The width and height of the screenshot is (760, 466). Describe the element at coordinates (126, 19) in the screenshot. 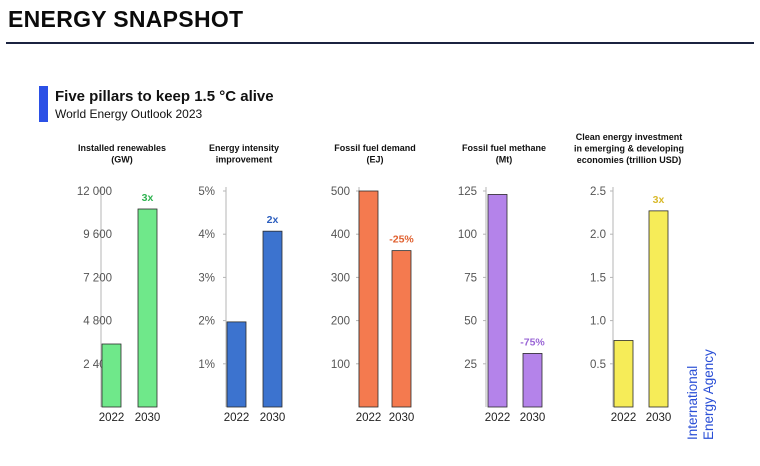

I see `page-banner-title: ENERGY SNAPSHOT` at that location.